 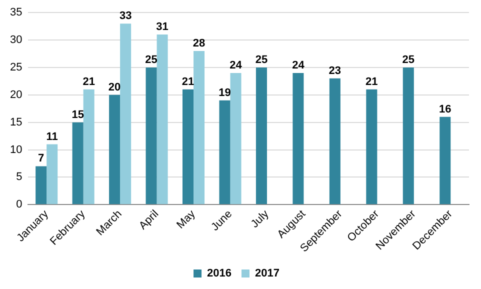 What do you see at coordinates (186, 220) in the screenshot?
I see `x-tick-label: May` at bounding box center [186, 220].